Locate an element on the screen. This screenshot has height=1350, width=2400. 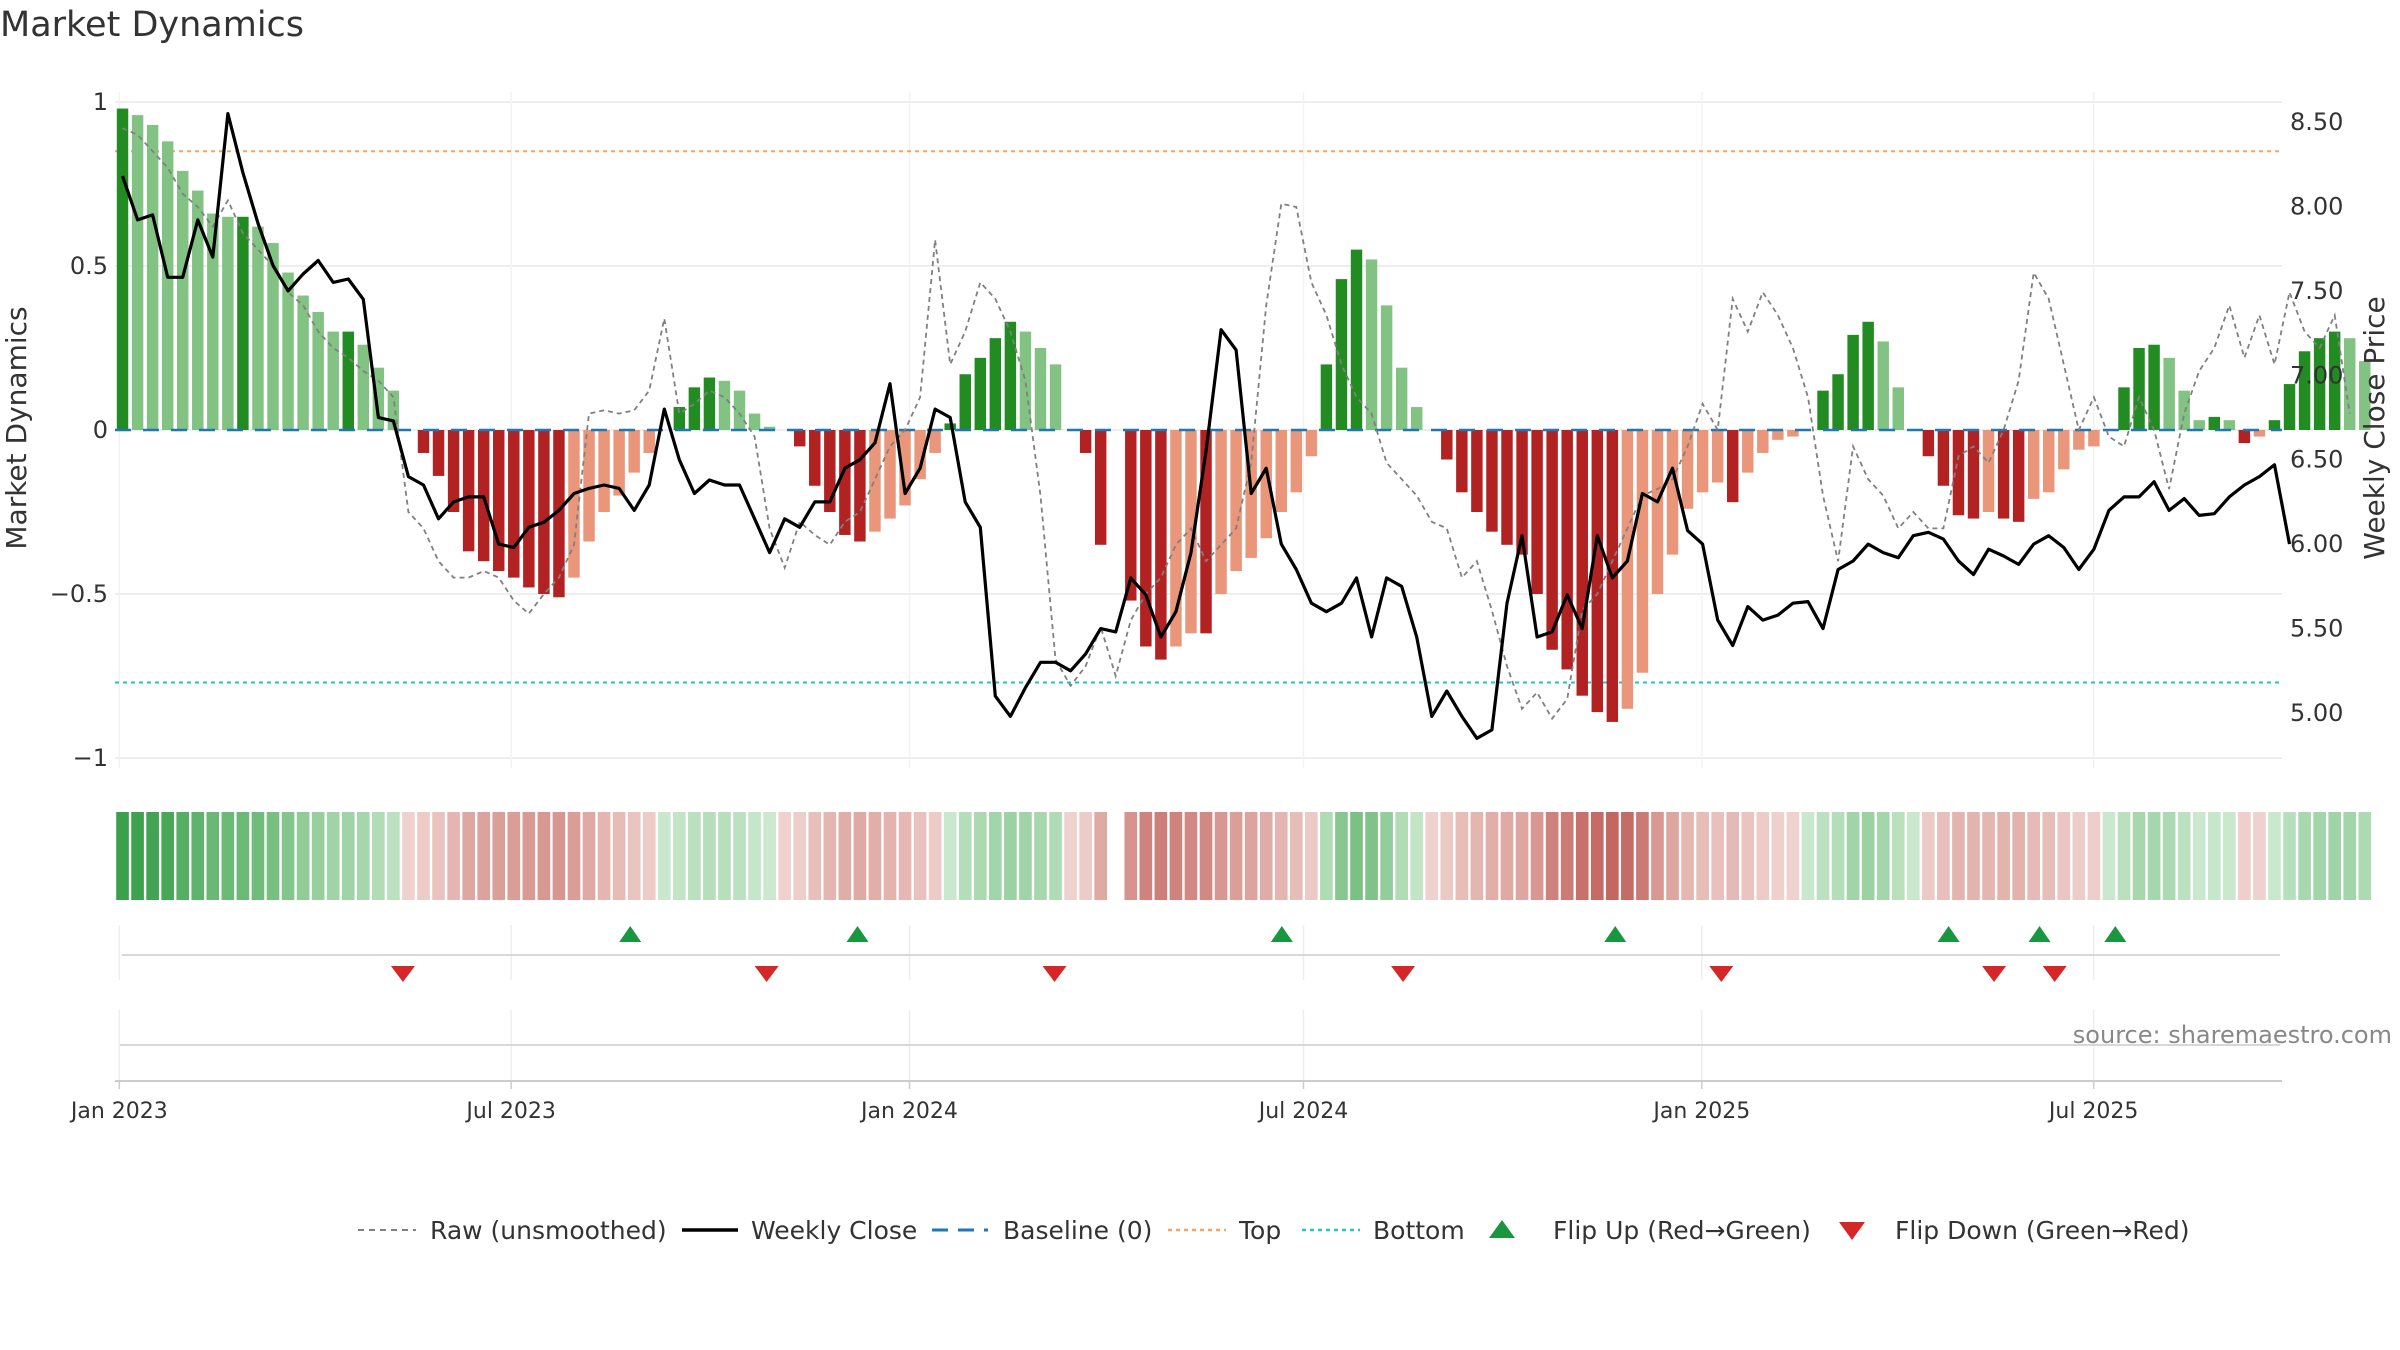
flip-panel-gridlines is located at coordinates (1106, 952).